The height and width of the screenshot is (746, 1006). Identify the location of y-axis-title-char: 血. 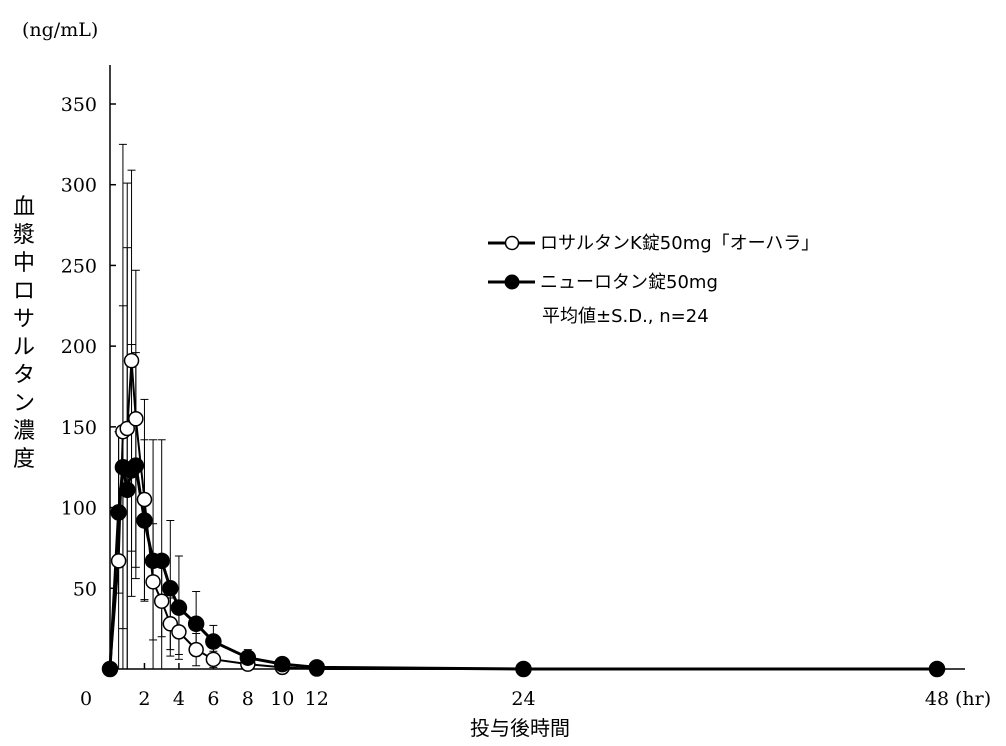
(24, 207).